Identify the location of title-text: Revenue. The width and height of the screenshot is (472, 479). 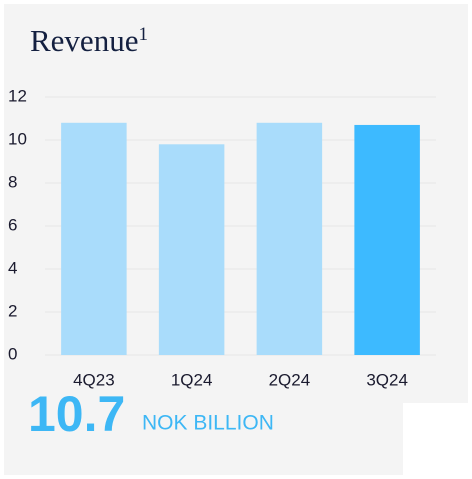
(84, 40).